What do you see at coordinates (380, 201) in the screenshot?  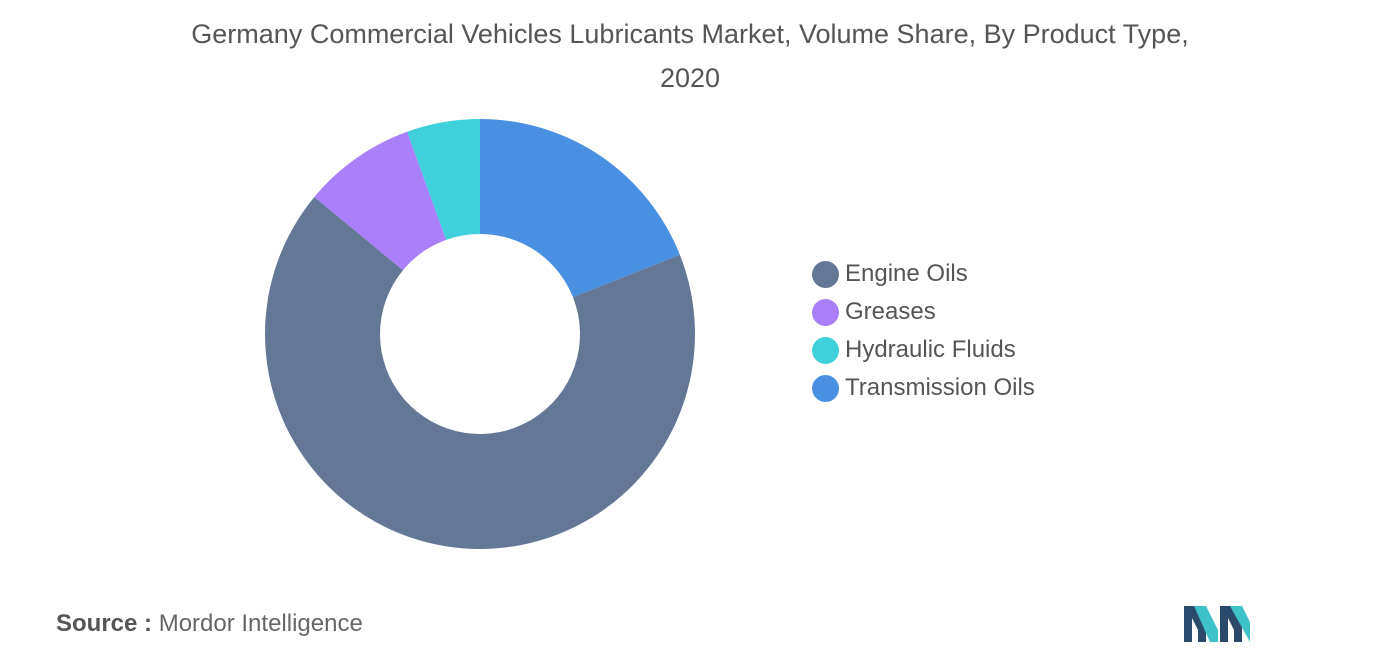 I see `slice-greases` at bounding box center [380, 201].